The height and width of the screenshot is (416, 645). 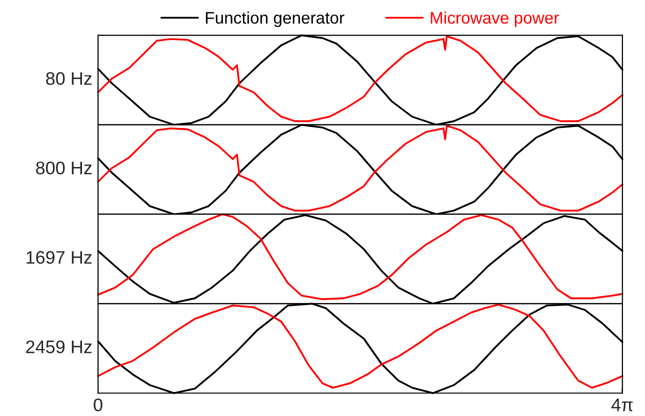 What do you see at coordinates (98, 405) in the screenshot?
I see `x-tick-label: 0` at bounding box center [98, 405].